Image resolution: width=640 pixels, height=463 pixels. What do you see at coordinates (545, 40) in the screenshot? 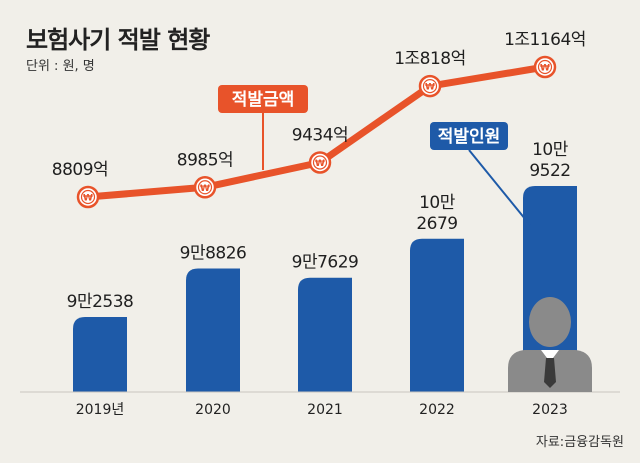
I see `line-value-label: 1조1164억` at bounding box center [545, 40].